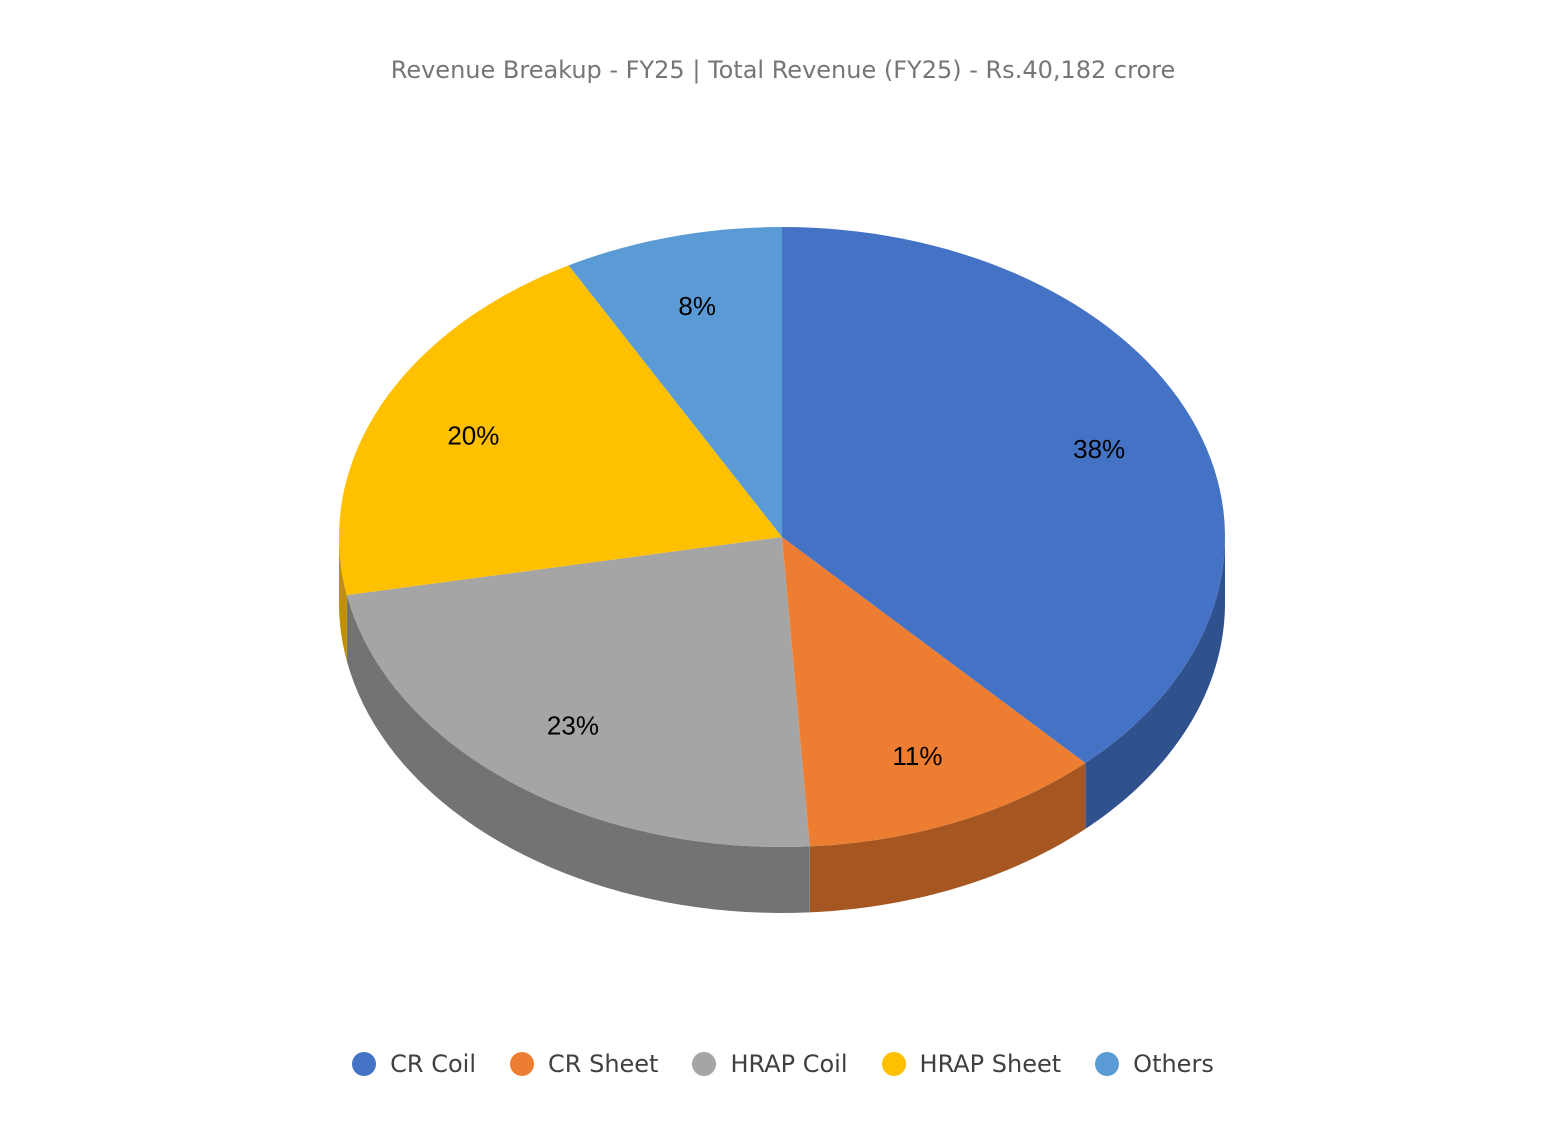 The height and width of the screenshot is (1136, 1566). What do you see at coordinates (934, 692) in the screenshot?
I see `pie-slice-cr-sheet` at bounding box center [934, 692].